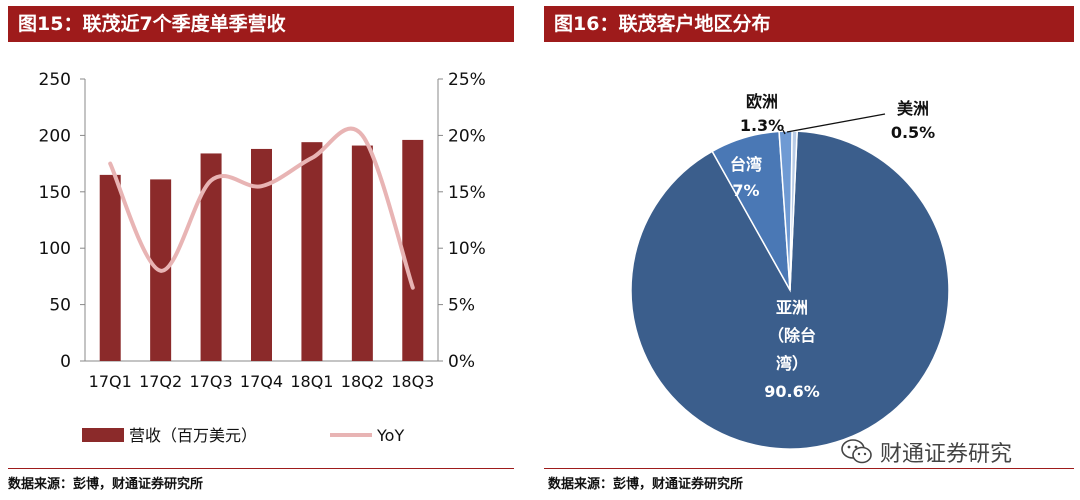  Describe the element at coordinates (467, 193) in the screenshot. I see `y-tick-label-right: 15%` at that location.